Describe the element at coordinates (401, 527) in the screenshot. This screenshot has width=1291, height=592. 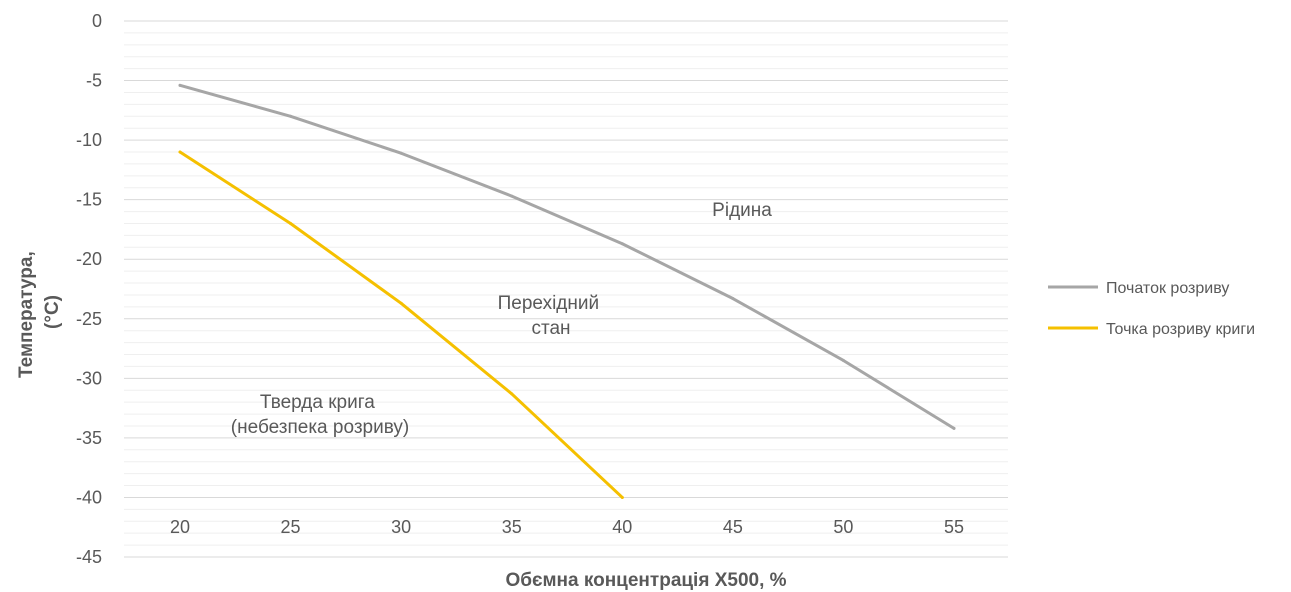
I see `x-tick-label: 30` at that location.